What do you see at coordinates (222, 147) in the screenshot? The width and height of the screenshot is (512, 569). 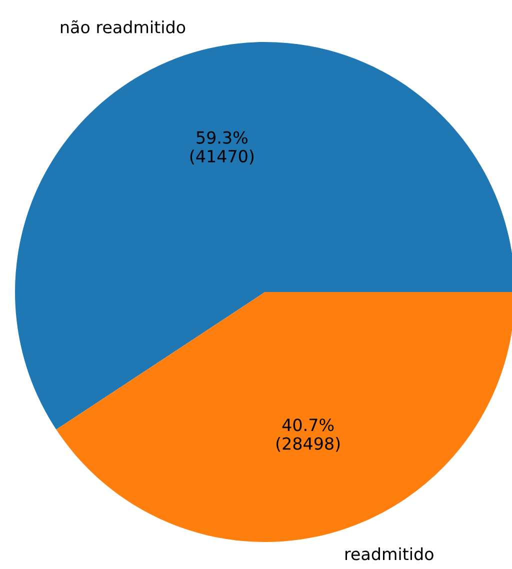 I see `data-label: 59.3% (41470)` at bounding box center [222, 147].